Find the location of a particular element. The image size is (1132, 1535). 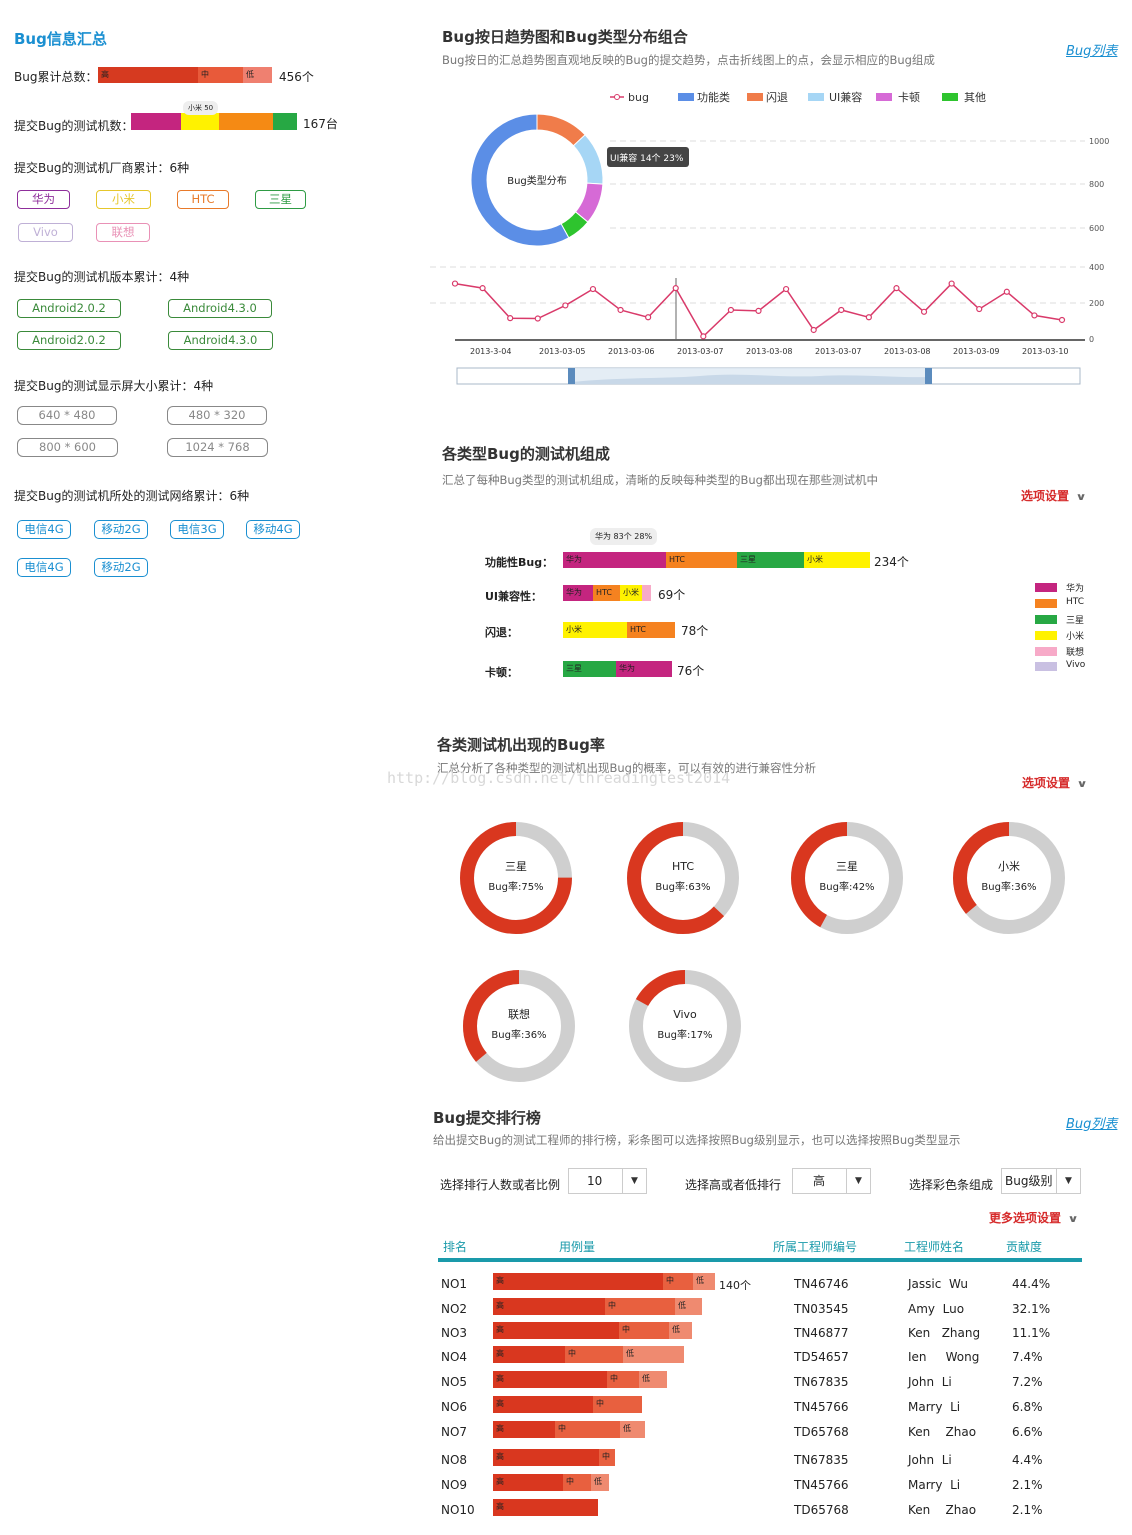

rate-donut: 小米 Bug率:36% is located at coordinates (1009, 878).